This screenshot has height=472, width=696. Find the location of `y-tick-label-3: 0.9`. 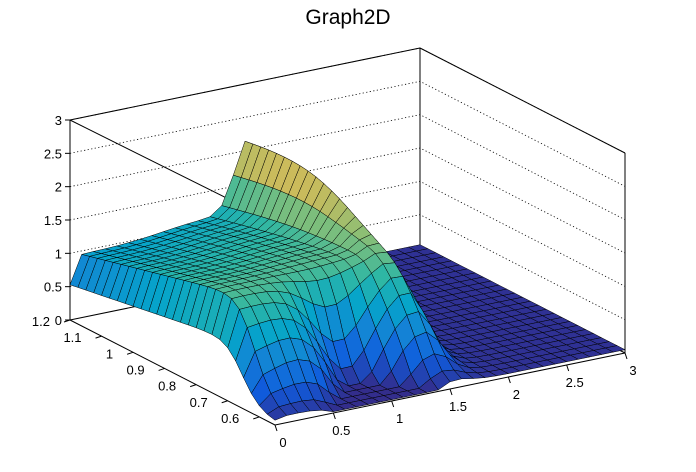

y-tick-label-3: 0.9 is located at coordinates (136, 369).